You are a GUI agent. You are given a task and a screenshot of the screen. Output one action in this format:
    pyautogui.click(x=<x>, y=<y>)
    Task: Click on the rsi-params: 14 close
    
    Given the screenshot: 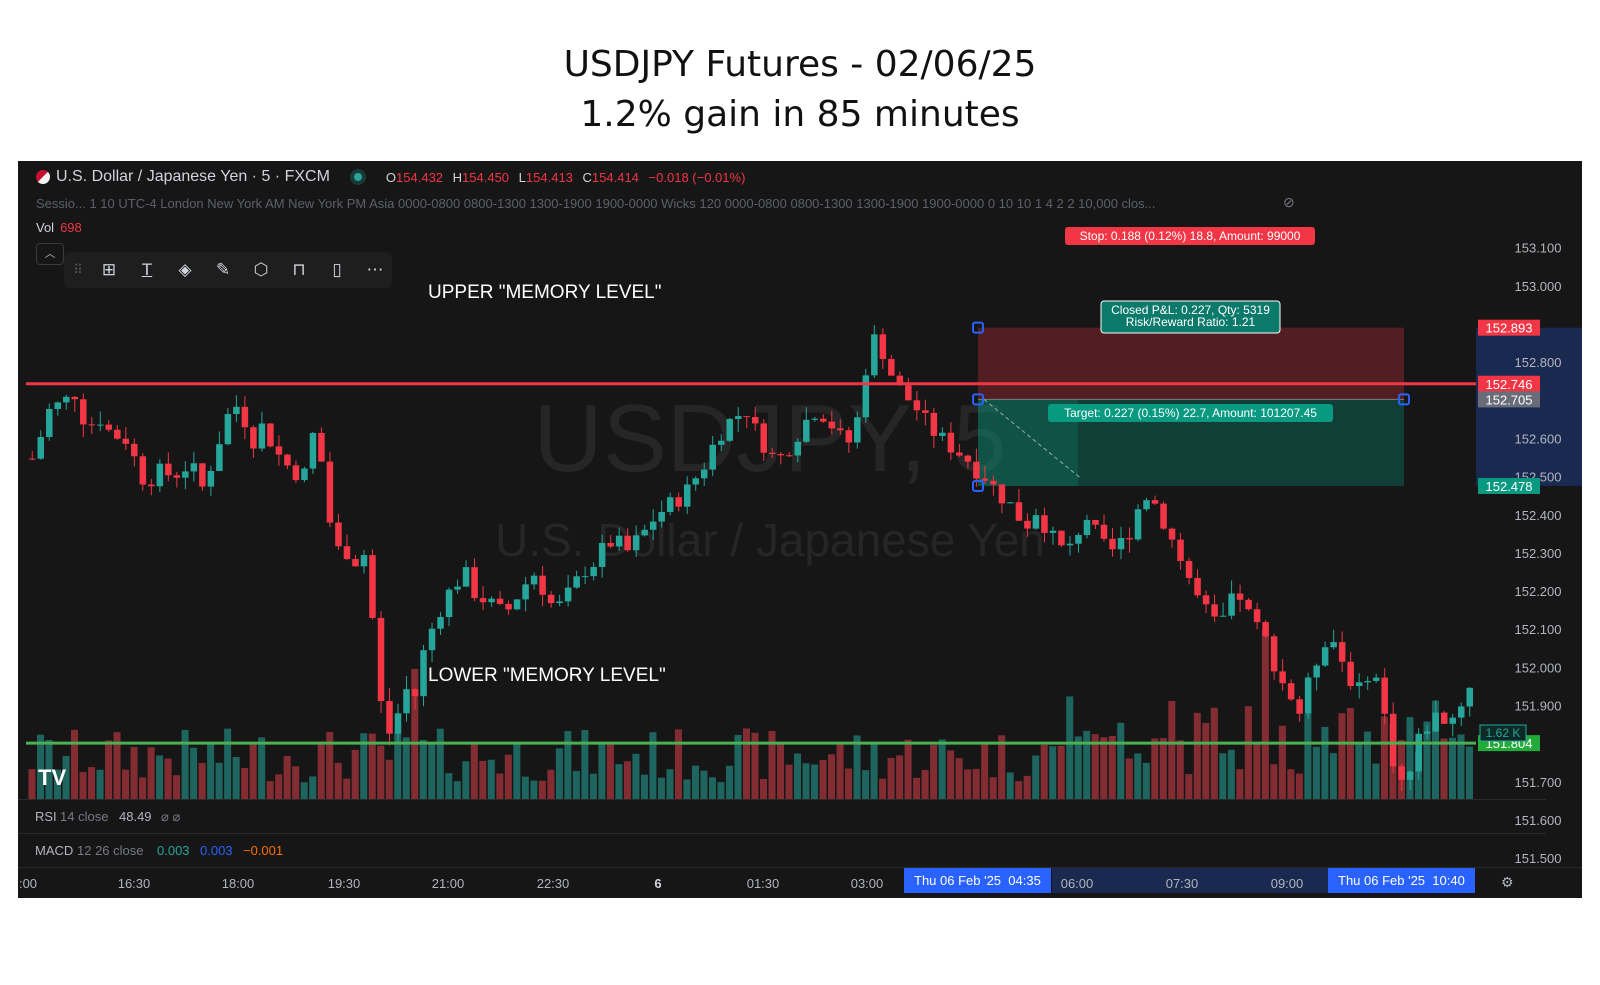 What is the action you would take?
    pyautogui.click(x=84, y=816)
    